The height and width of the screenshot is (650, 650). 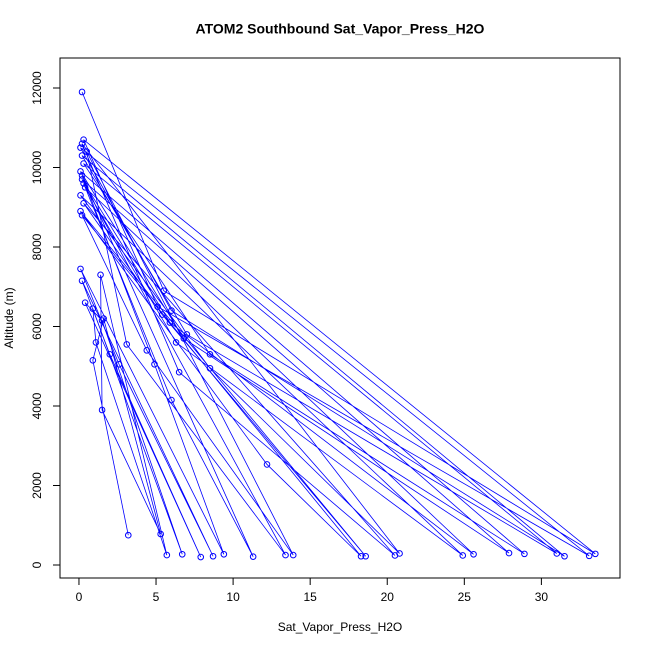 I want to click on x-tick-label: 20, so click(x=388, y=597).